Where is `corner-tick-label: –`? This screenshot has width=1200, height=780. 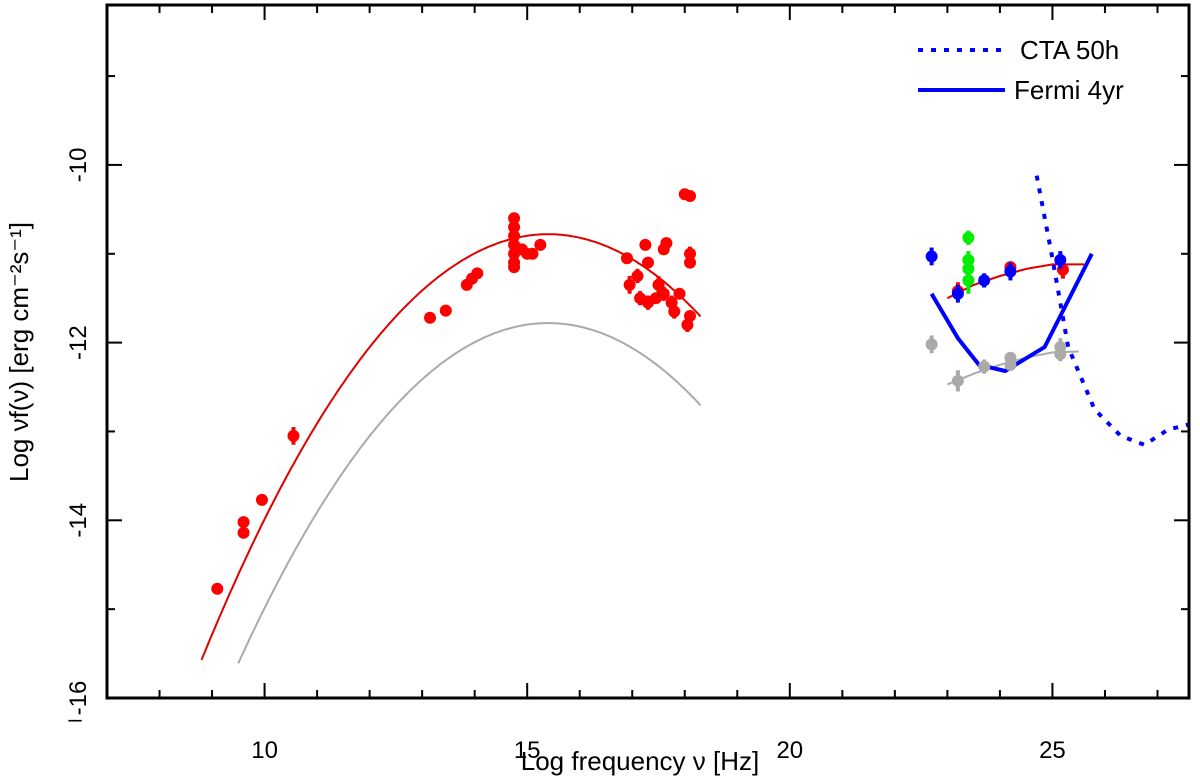 corner-tick-label: – is located at coordinates (75, 719).